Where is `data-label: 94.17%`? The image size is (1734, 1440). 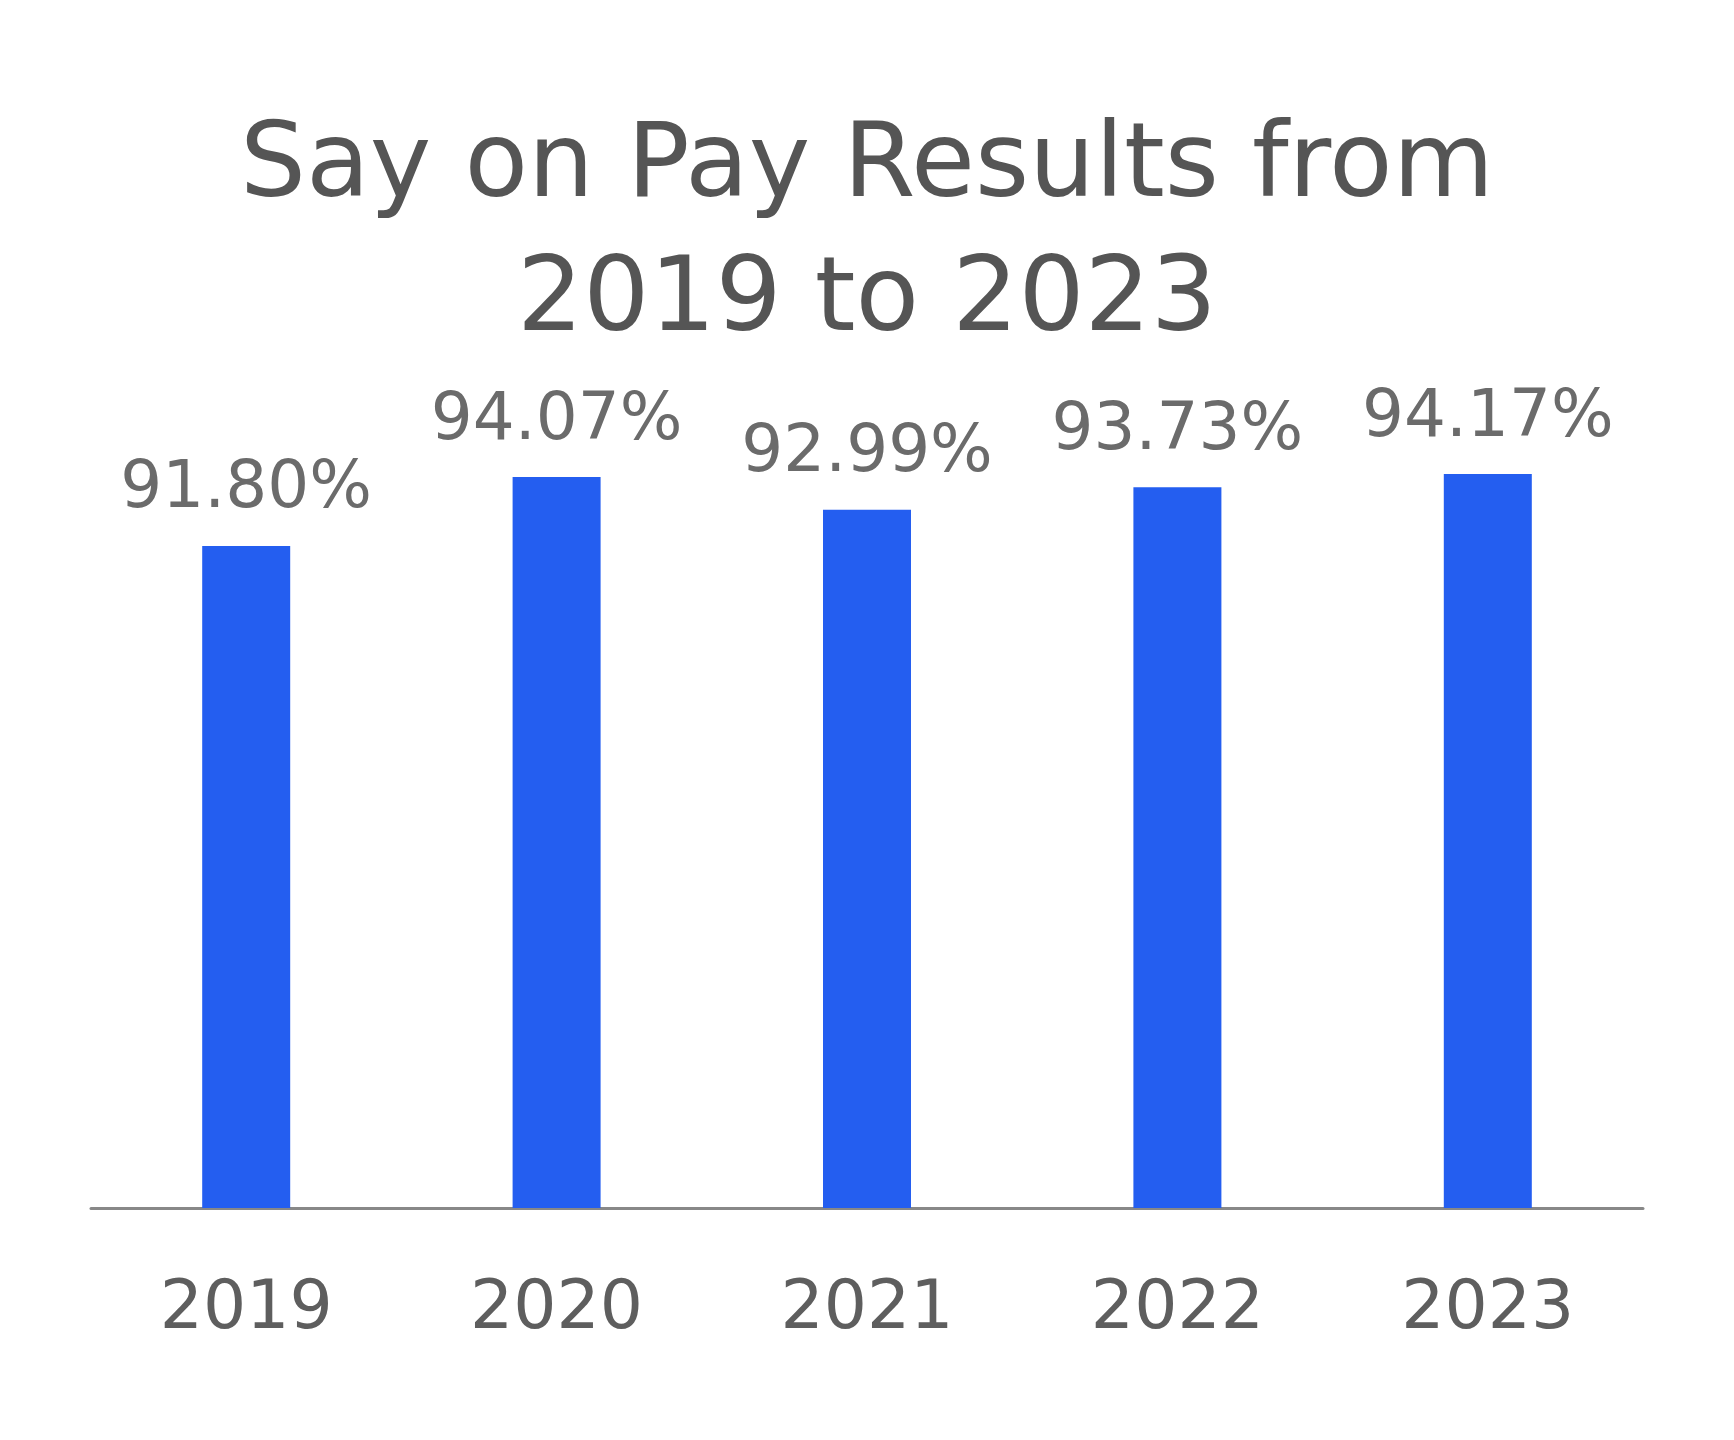
data-label: 94.17% is located at coordinates (1487, 413).